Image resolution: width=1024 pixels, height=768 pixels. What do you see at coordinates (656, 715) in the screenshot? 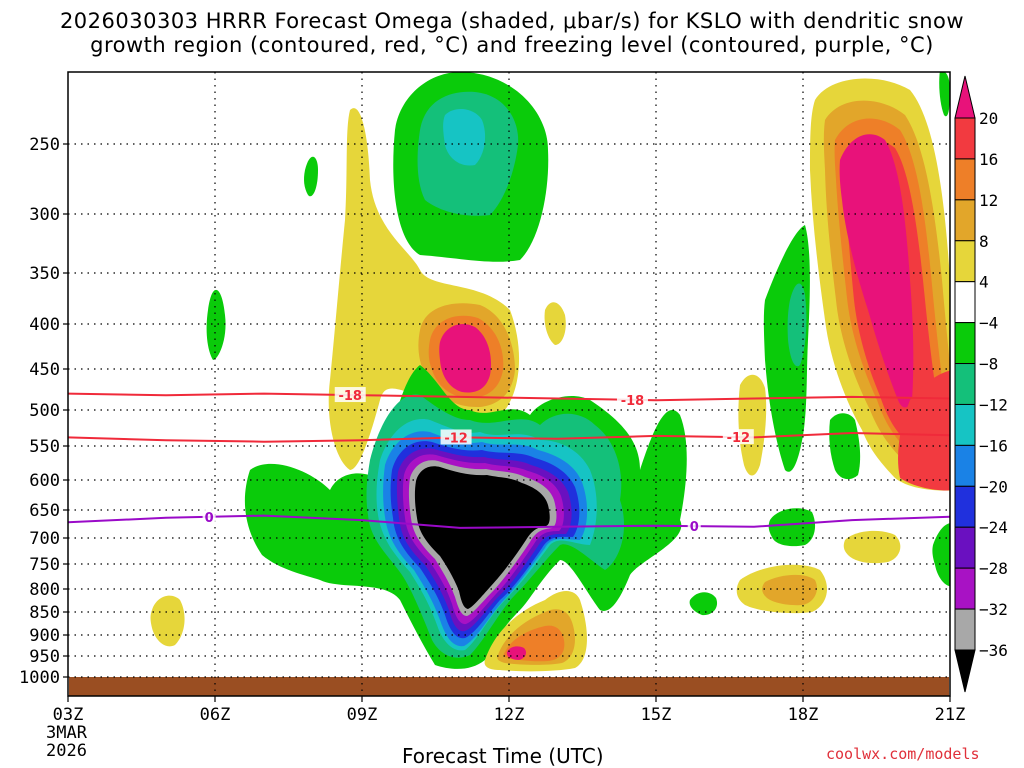
I see `x-tick-label: 15Z` at bounding box center [656, 715].